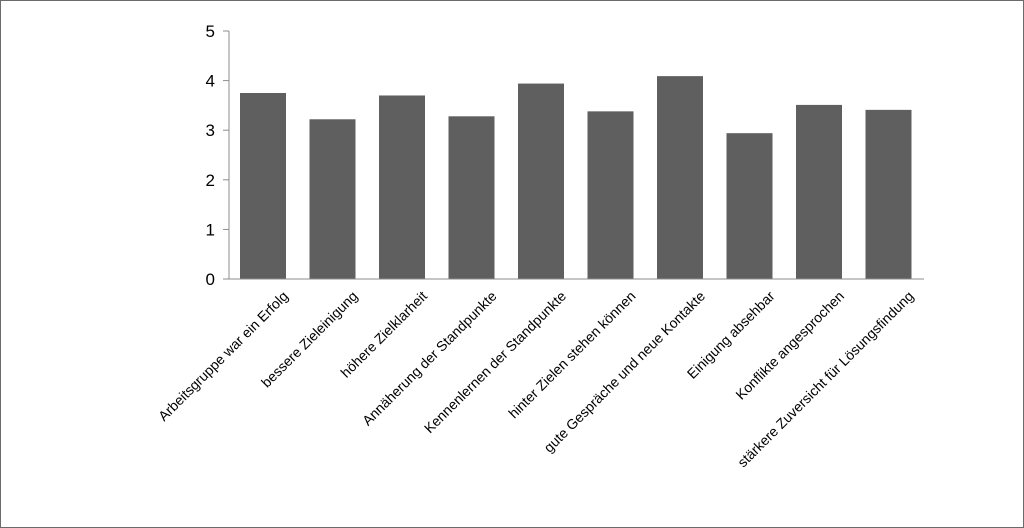  What do you see at coordinates (223, 356) in the screenshot?
I see `category-label: Arbeitsgruppe war ein Erfolg` at bounding box center [223, 356].